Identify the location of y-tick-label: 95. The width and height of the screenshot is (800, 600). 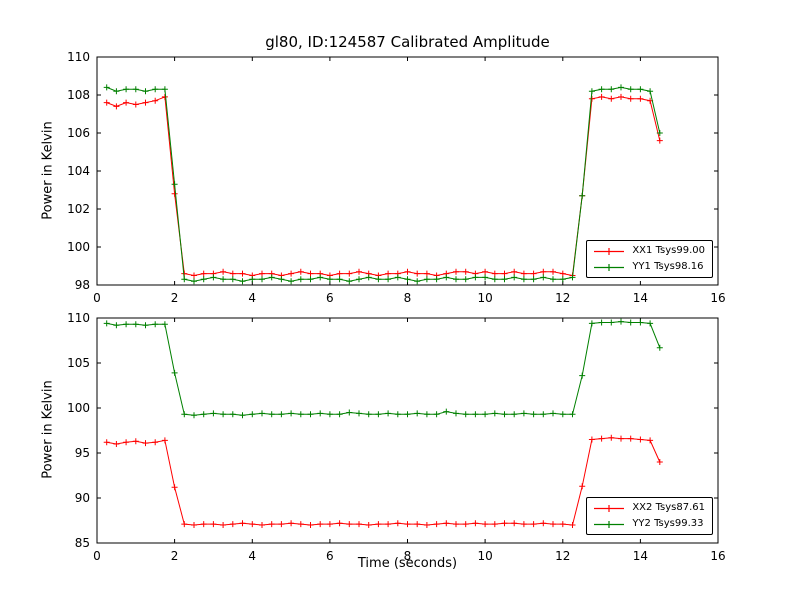
(82, 453).